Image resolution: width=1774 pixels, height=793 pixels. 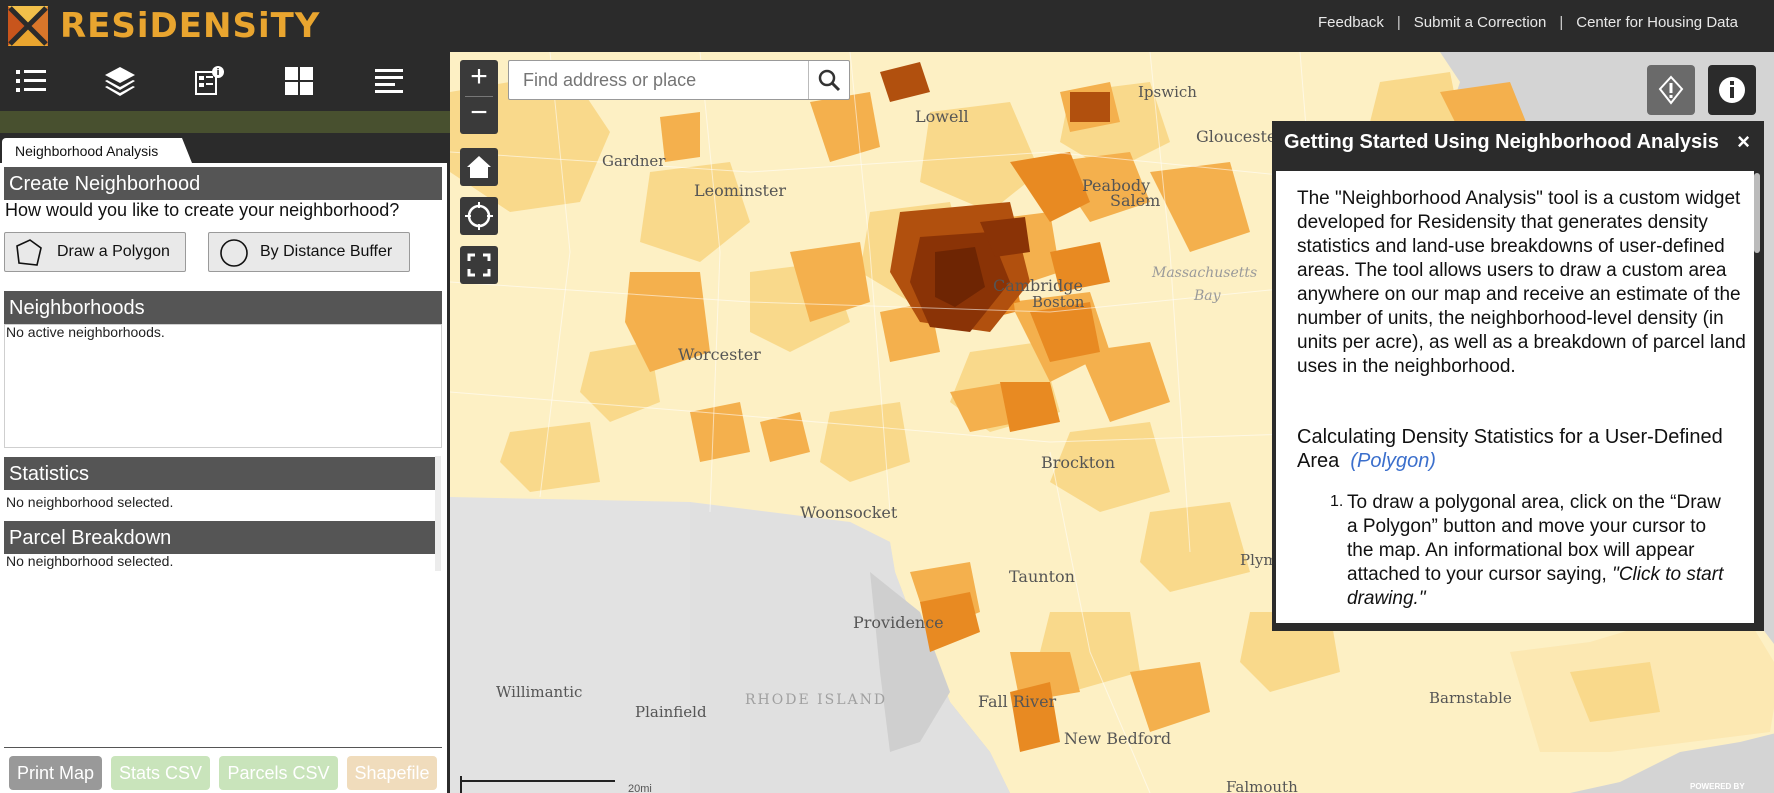 I want to click on home-icon, so click(x=479, y=167).